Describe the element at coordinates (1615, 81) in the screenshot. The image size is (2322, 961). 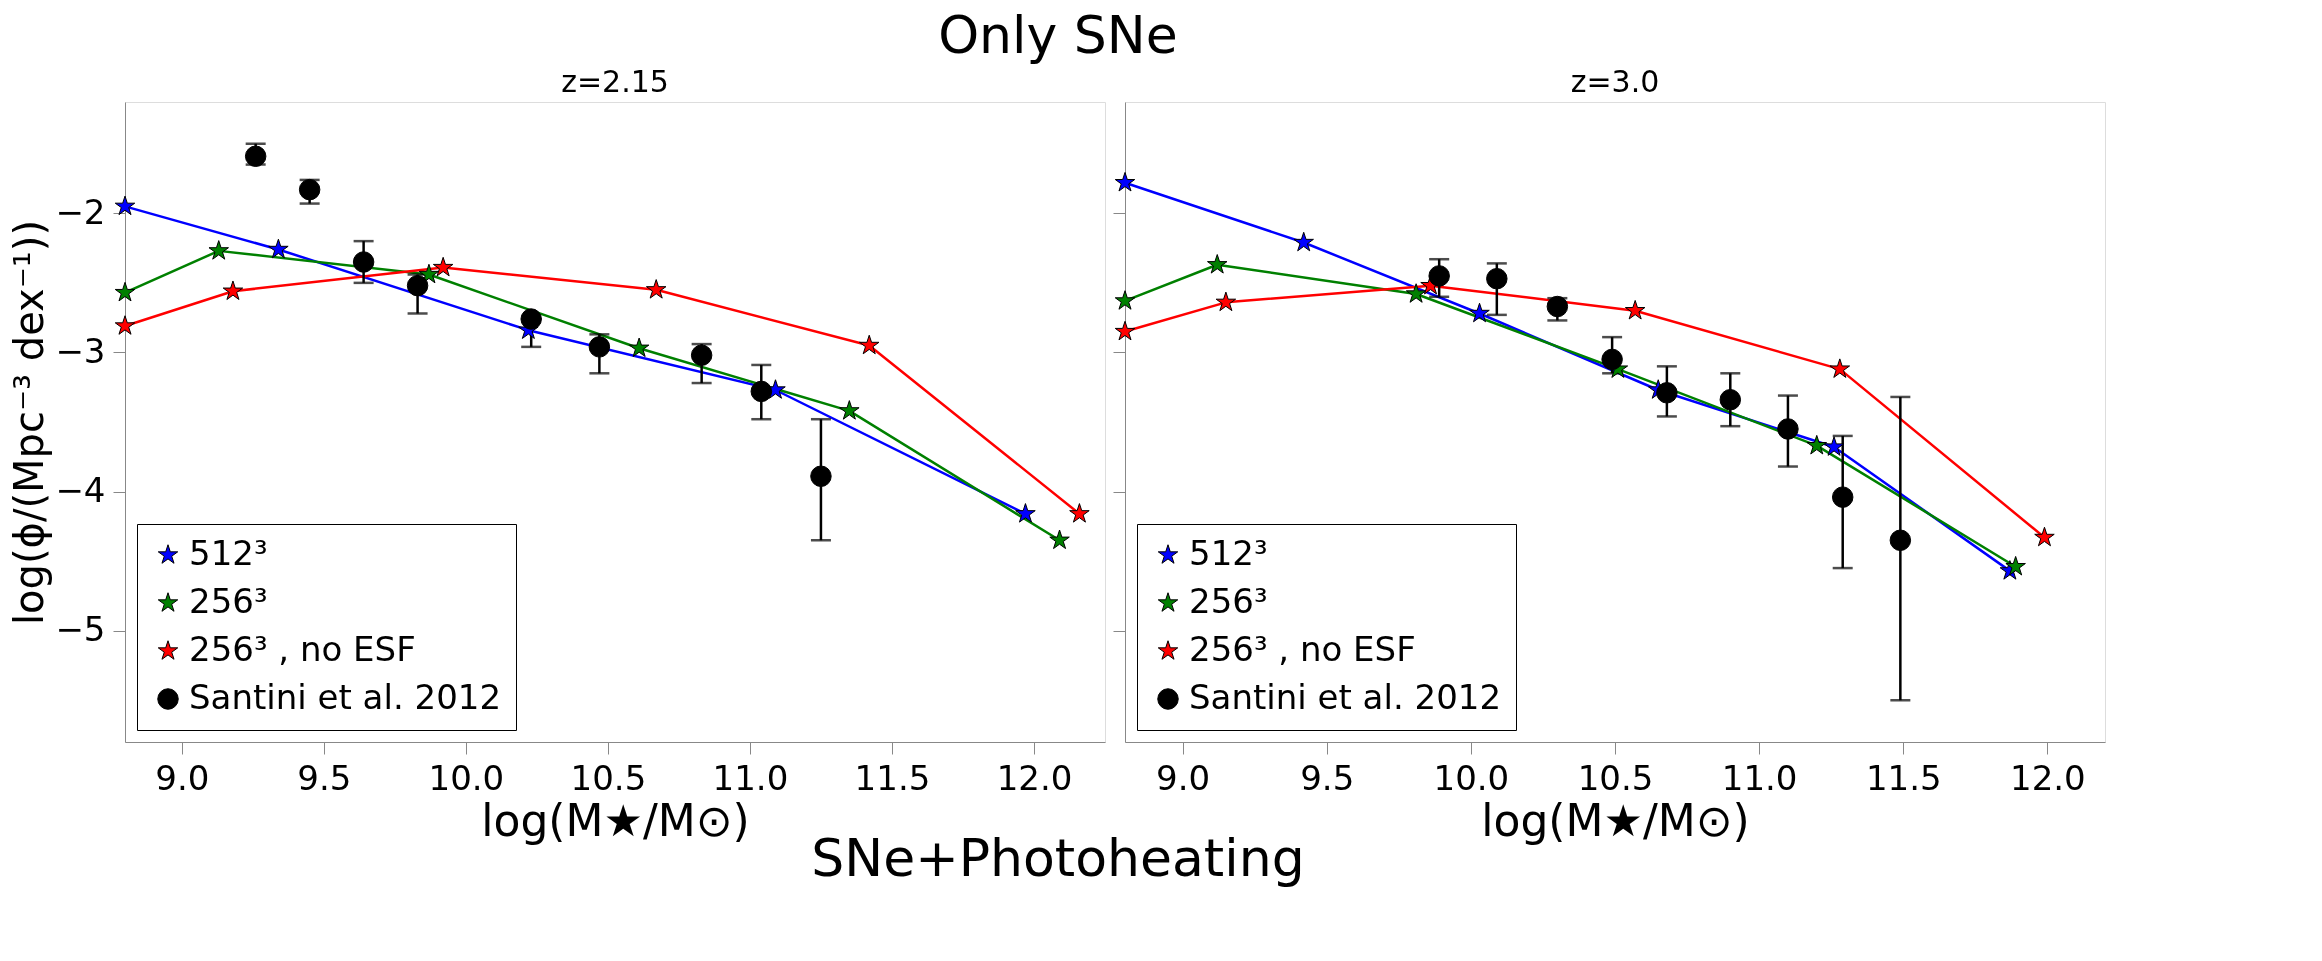
I see `chart-title: z=3.0` at that location.